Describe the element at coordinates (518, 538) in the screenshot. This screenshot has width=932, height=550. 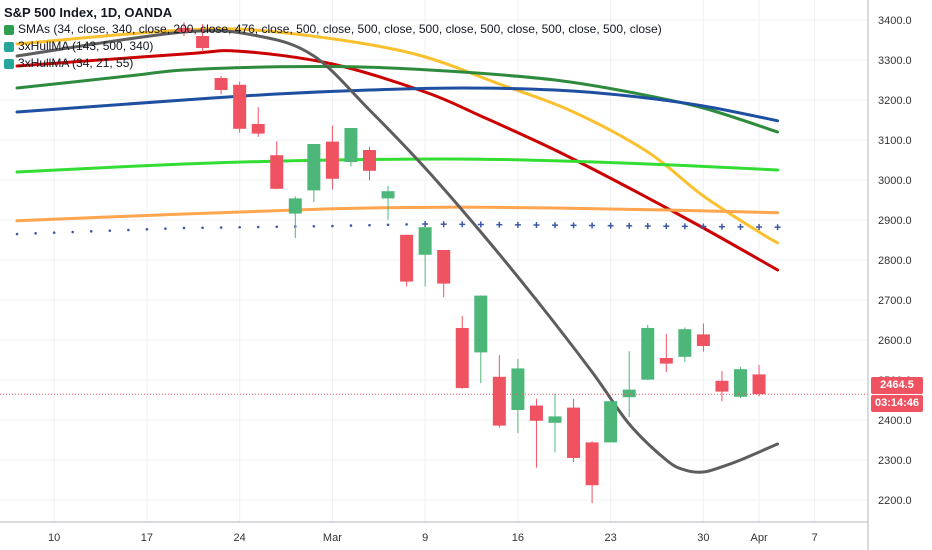
I see `x-tick-label: 16` at that location.